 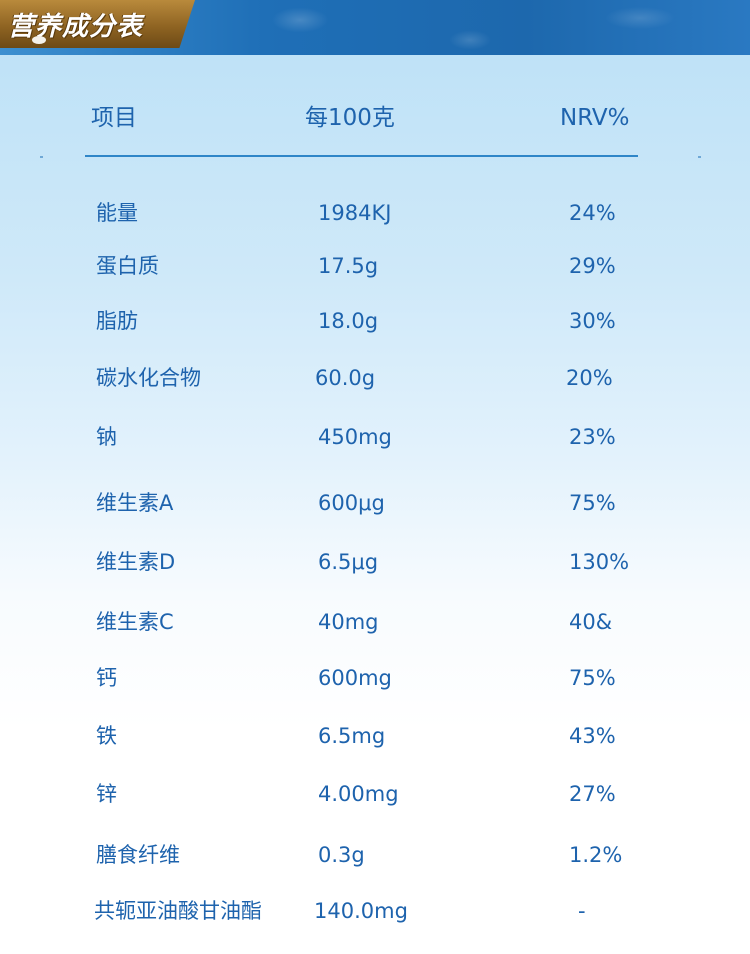 I want to click on row-nrv: 43%, so click(x=592, y=736).